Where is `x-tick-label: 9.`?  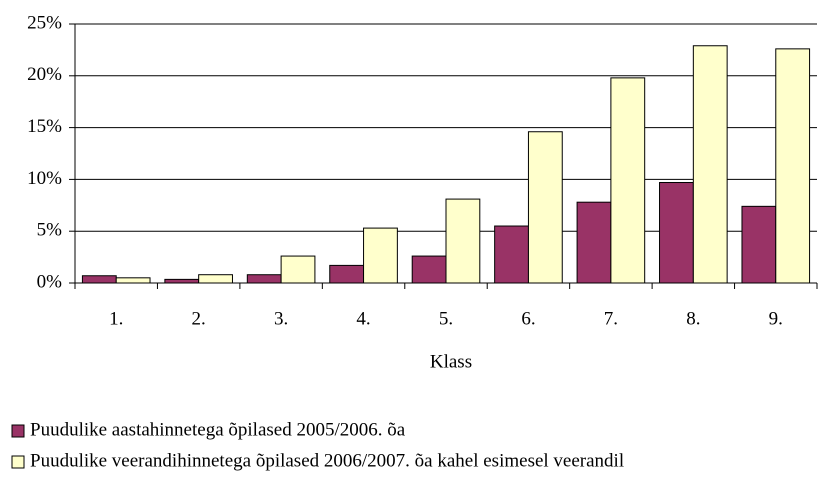 x-tick-label: 9. is located at coordinates (776, 318).